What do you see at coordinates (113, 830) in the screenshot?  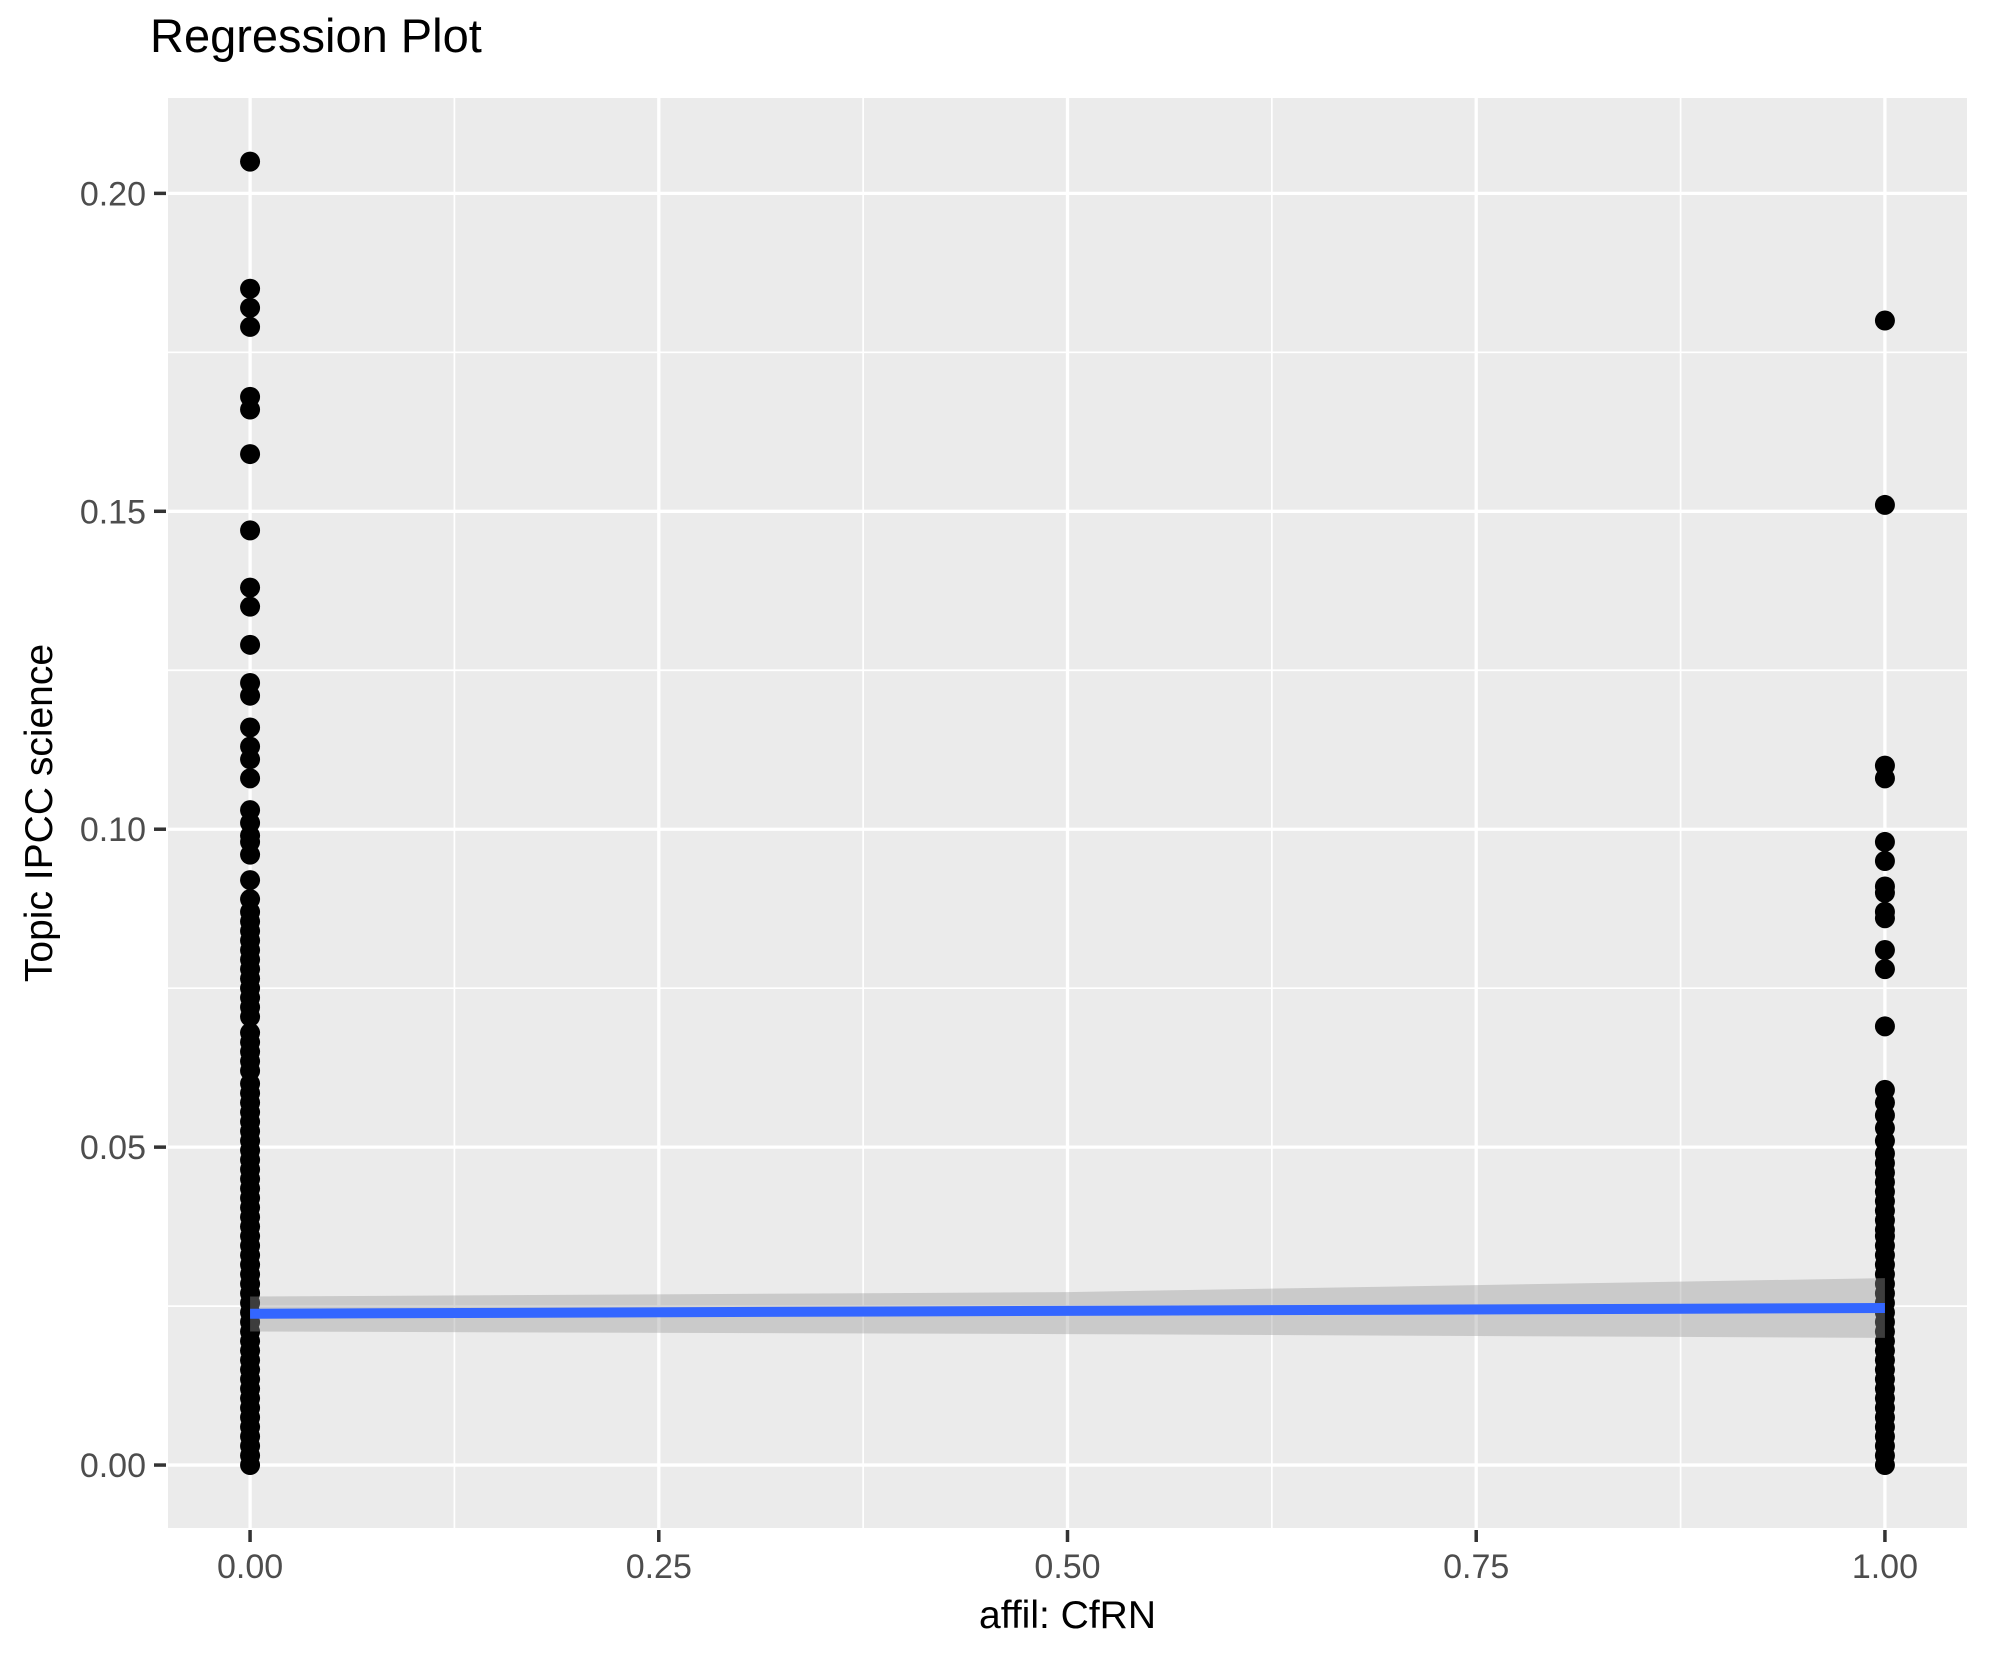 I see `y-tick-label: 0.10` at bounding box center [113, 830].